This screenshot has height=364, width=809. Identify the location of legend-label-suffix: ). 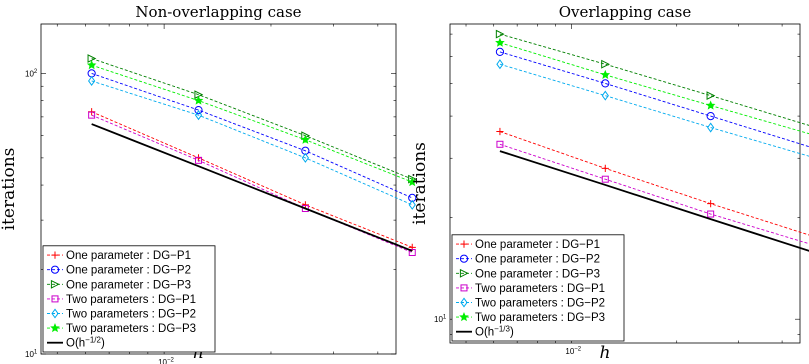
(512, 333).